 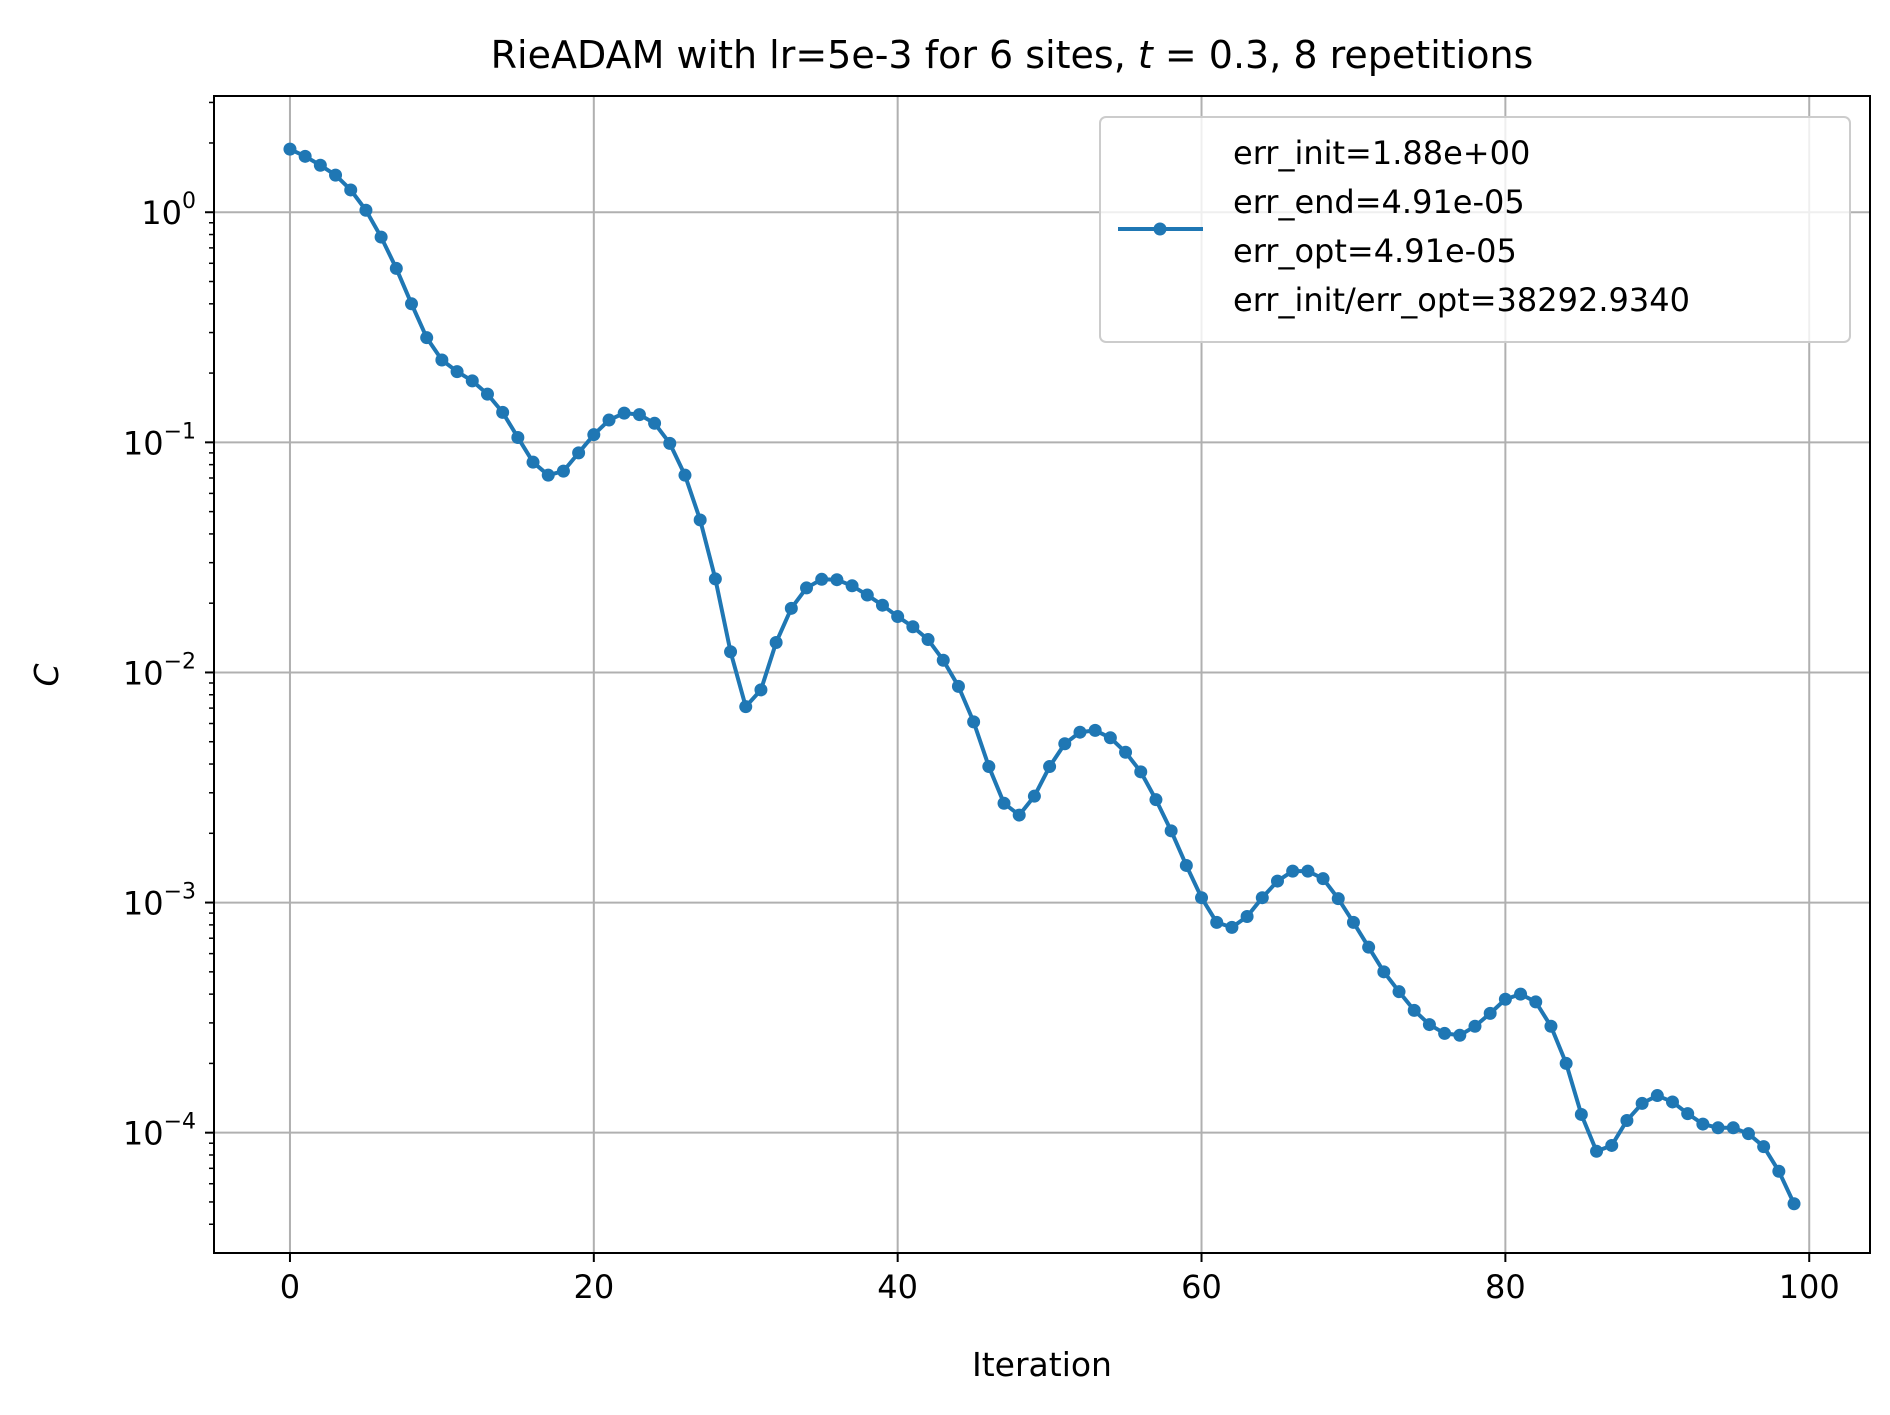 What do you see at coordinates (1343, 55) in the screenshot?
I see `title-math-rest: = 0.3, 8 repetitions` at bounding box center [1343, 55].